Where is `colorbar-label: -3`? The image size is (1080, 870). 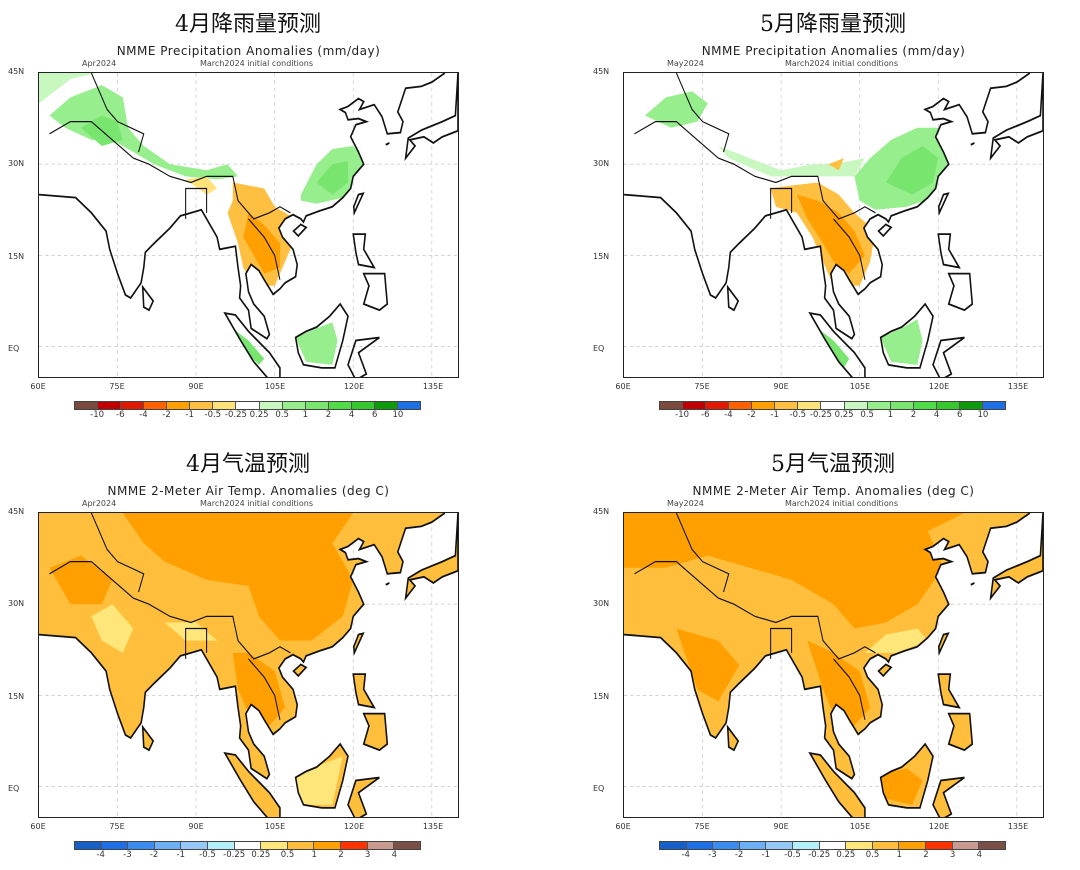 colorbar-label: -3 is located at coordinates (712, 855).